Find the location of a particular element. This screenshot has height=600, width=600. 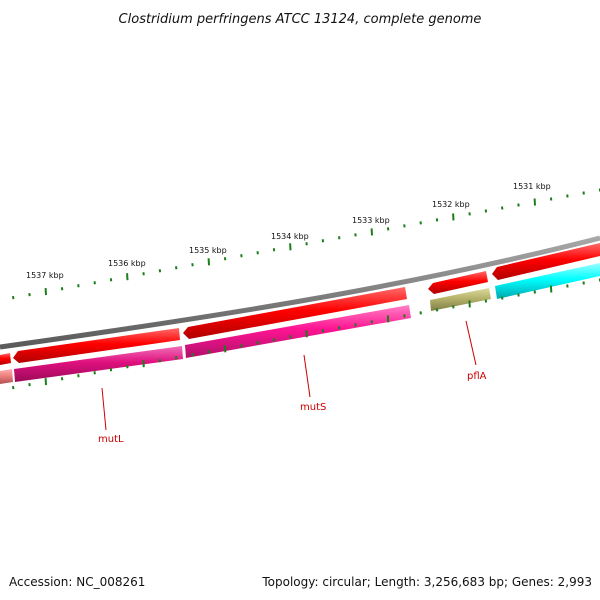

gene-label-mutS: mutS is located at coordinates (313, 407).